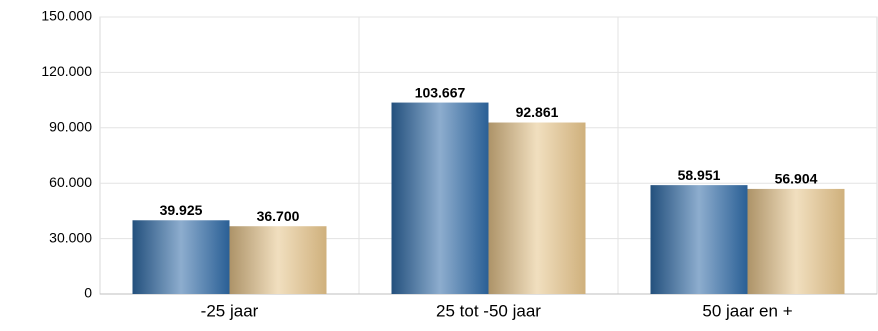  What do you see at coordinates (88, 293) in the screenshot?
I see `y-tick-label: 0` at bounding box center [88, 293].